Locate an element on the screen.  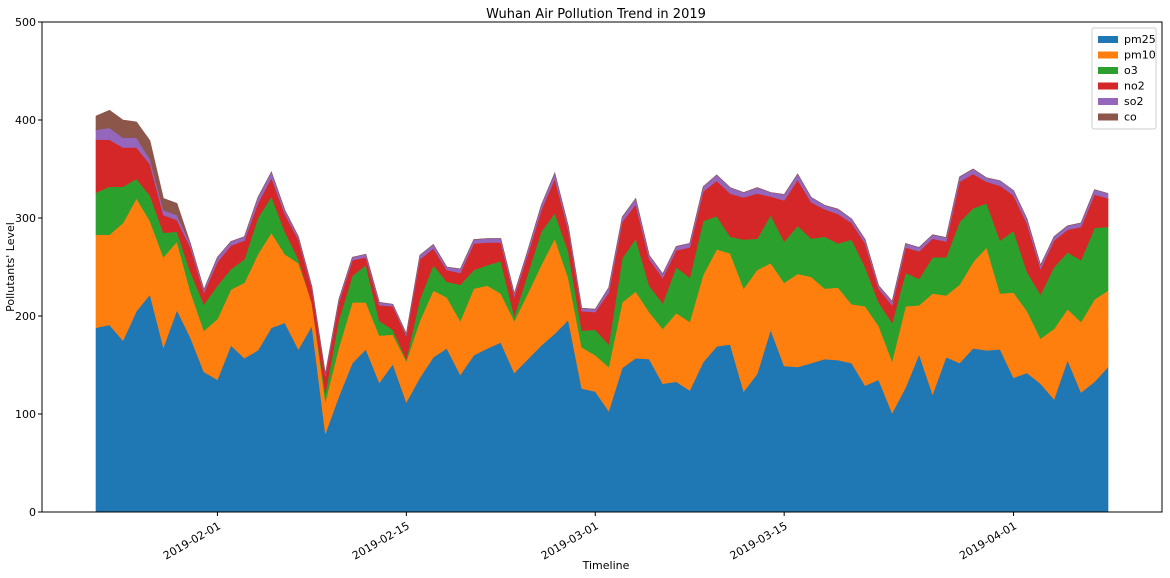
y-axis-label: Pollutants' Level is located at coordinates (10, 267).